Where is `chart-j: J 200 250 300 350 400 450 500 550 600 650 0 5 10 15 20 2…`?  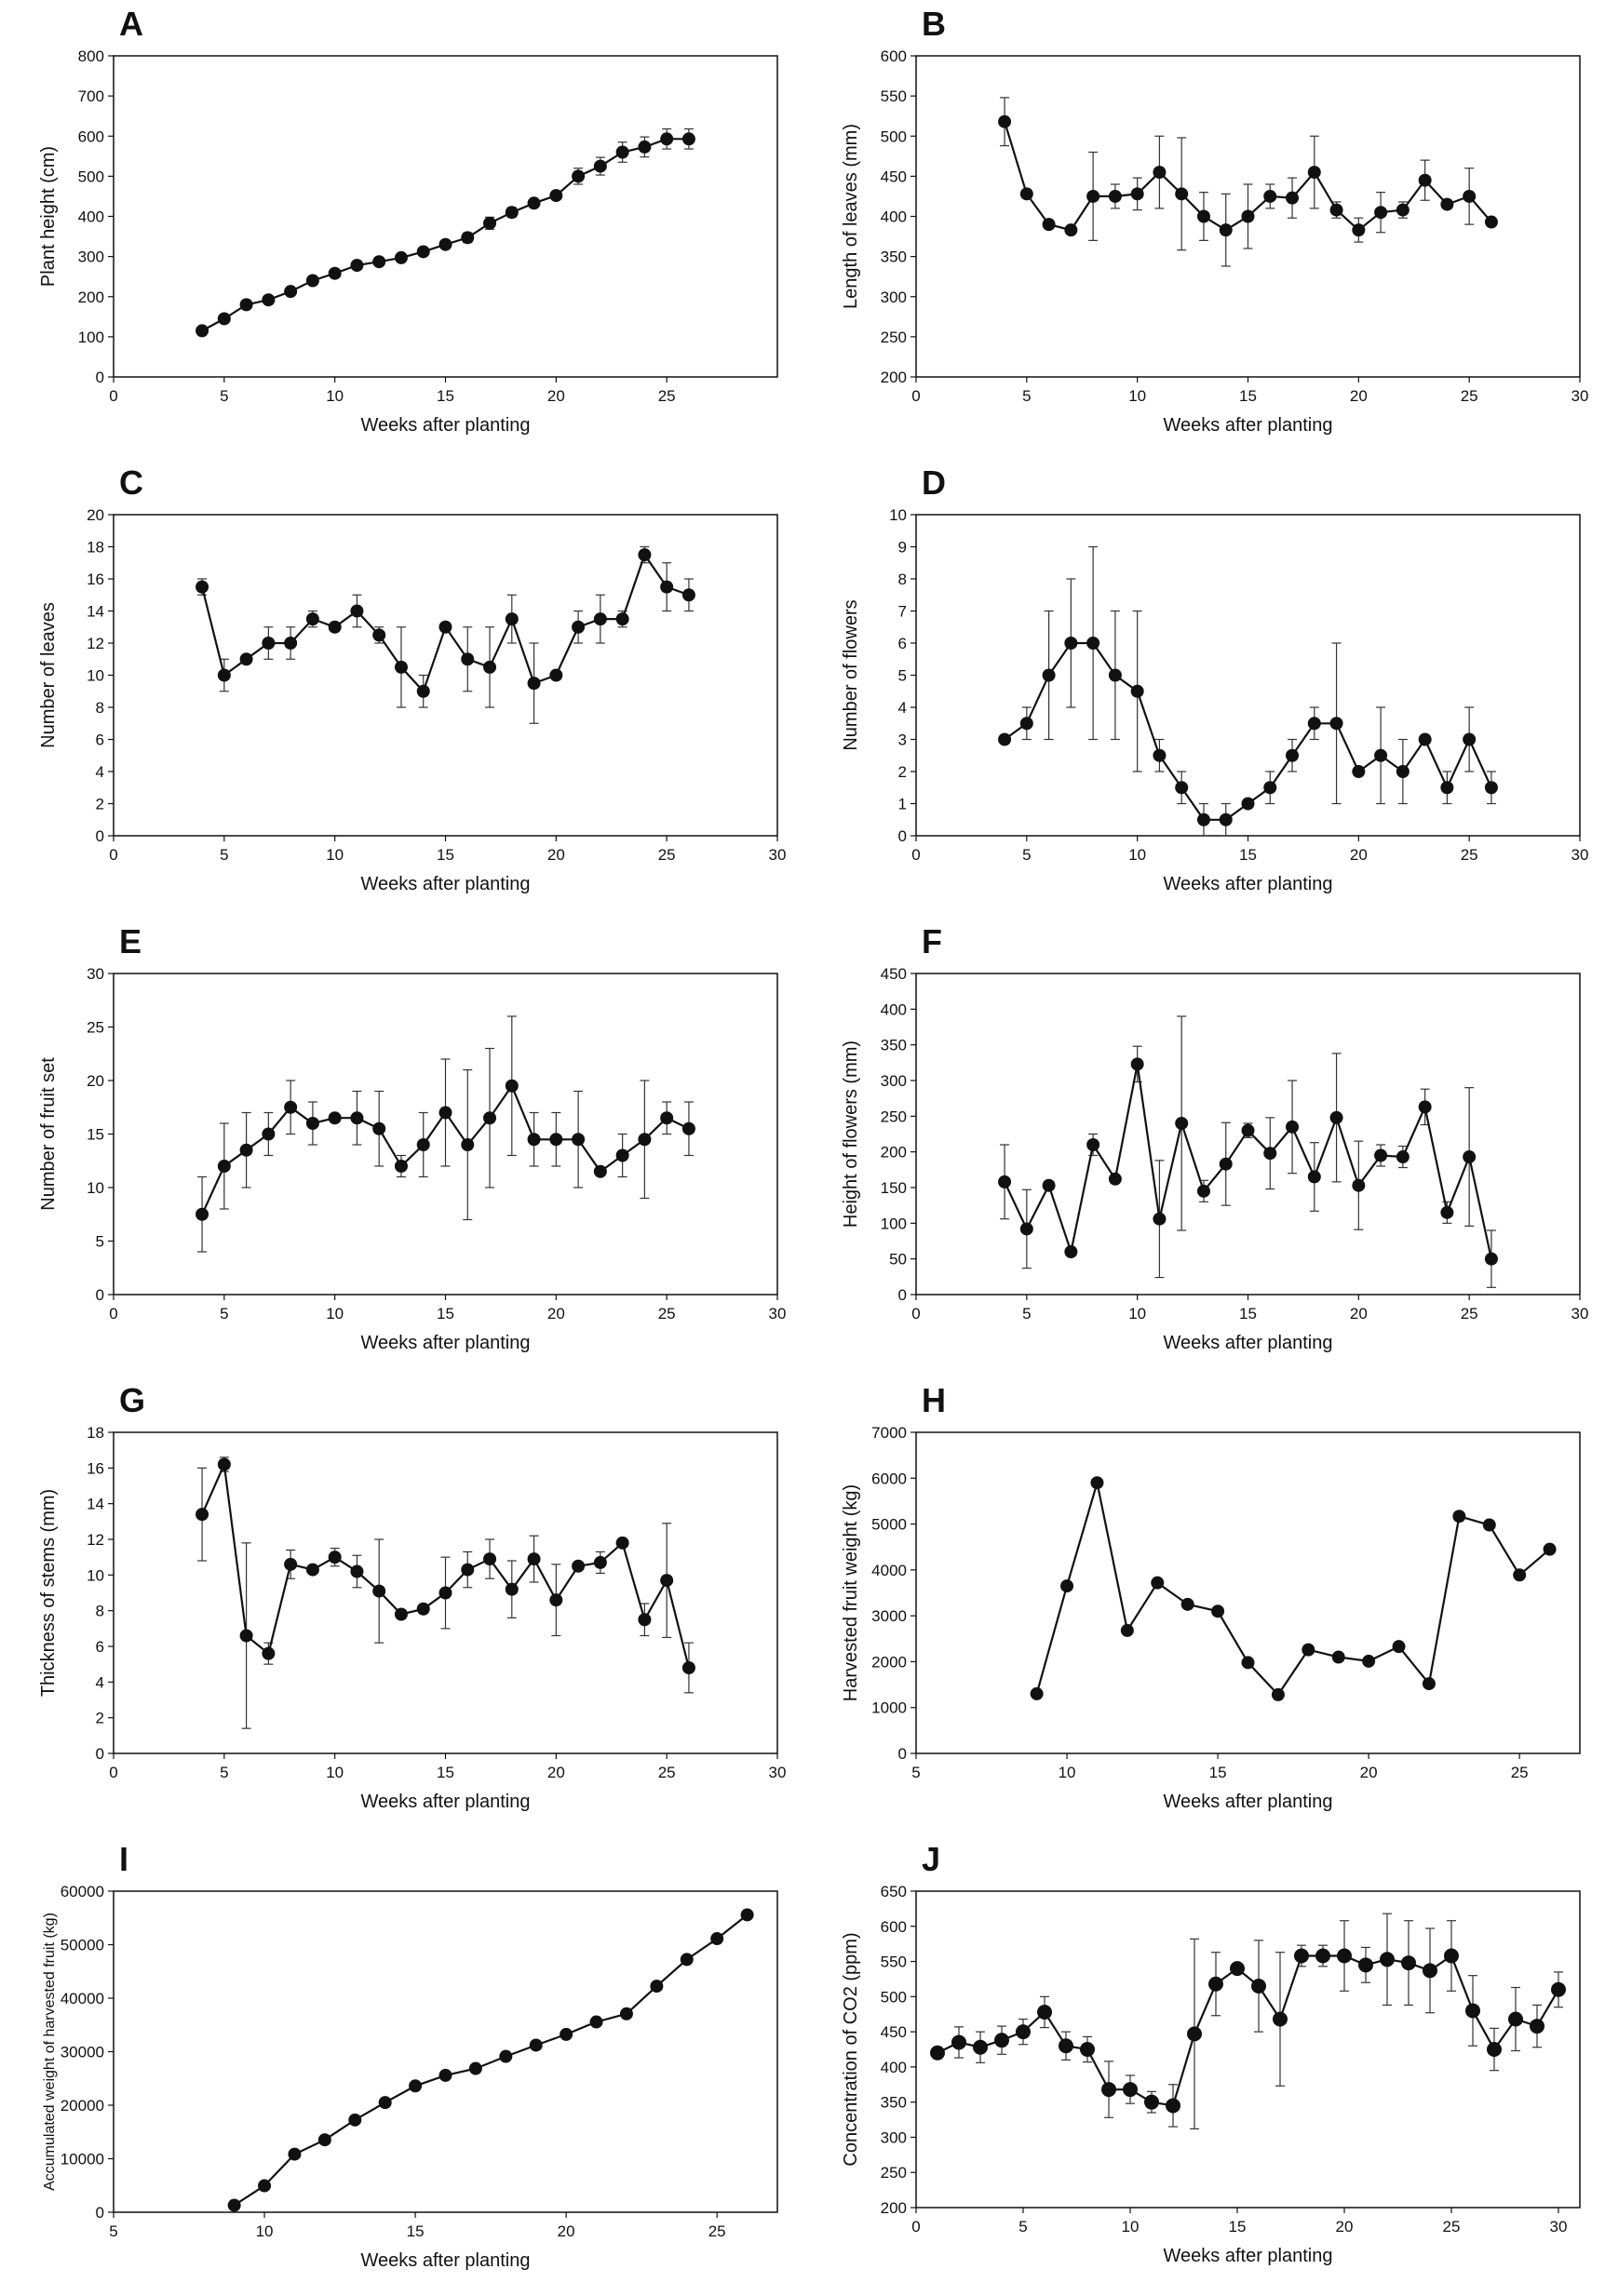
chart-j: J 200 250 300 350 400 450 500 550 600 650 0 5 10 15 20 2… is located at coordinates (1211, 2053).